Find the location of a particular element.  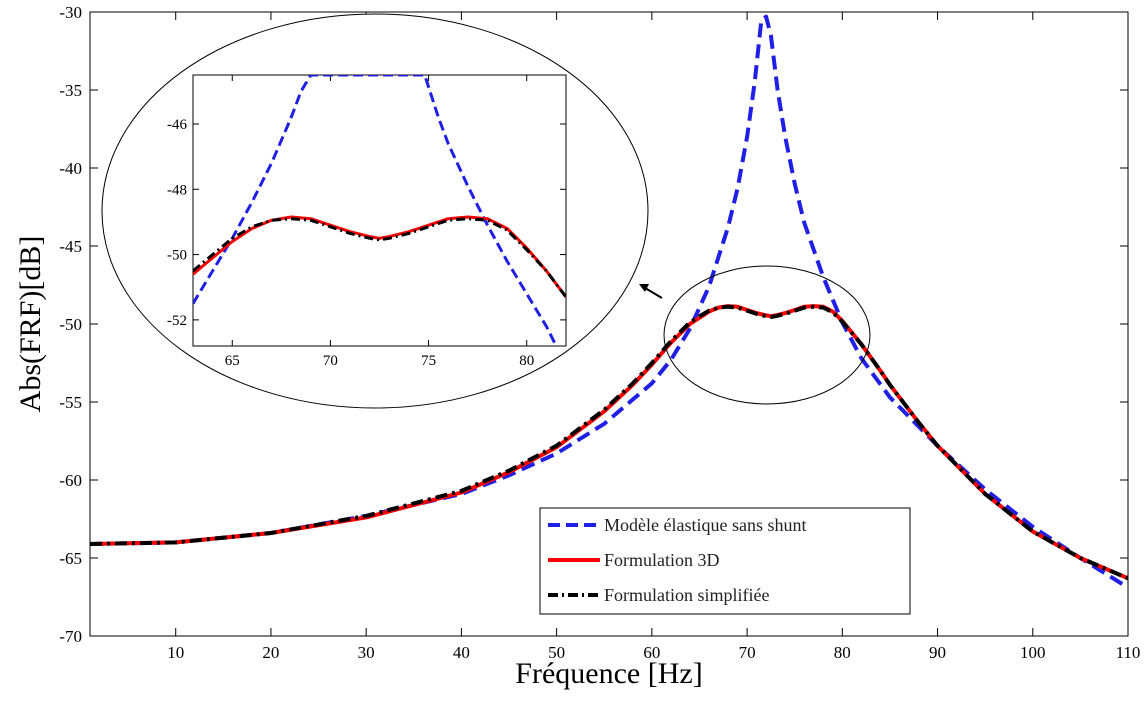

y-tick-label: -30 is located at coordinates (70, 12).